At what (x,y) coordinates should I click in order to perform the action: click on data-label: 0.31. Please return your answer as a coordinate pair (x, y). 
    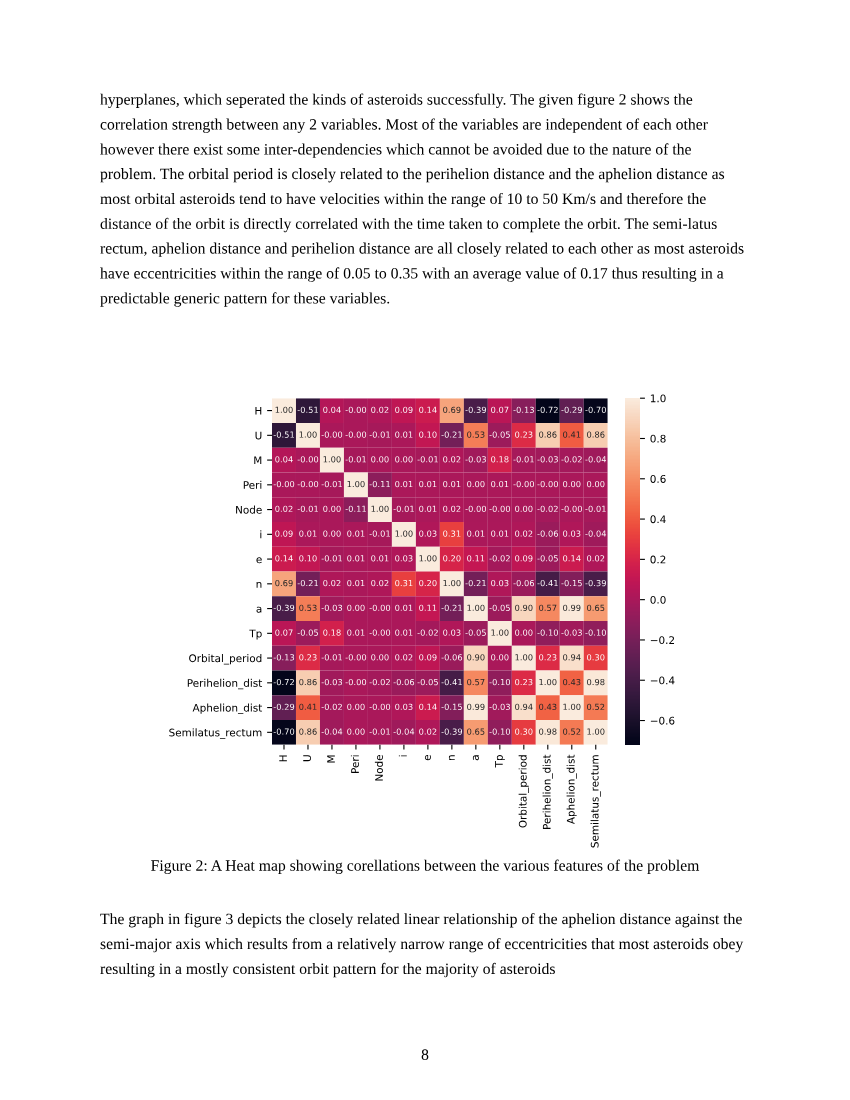
    Looking at the image, I should click on (452, 533).